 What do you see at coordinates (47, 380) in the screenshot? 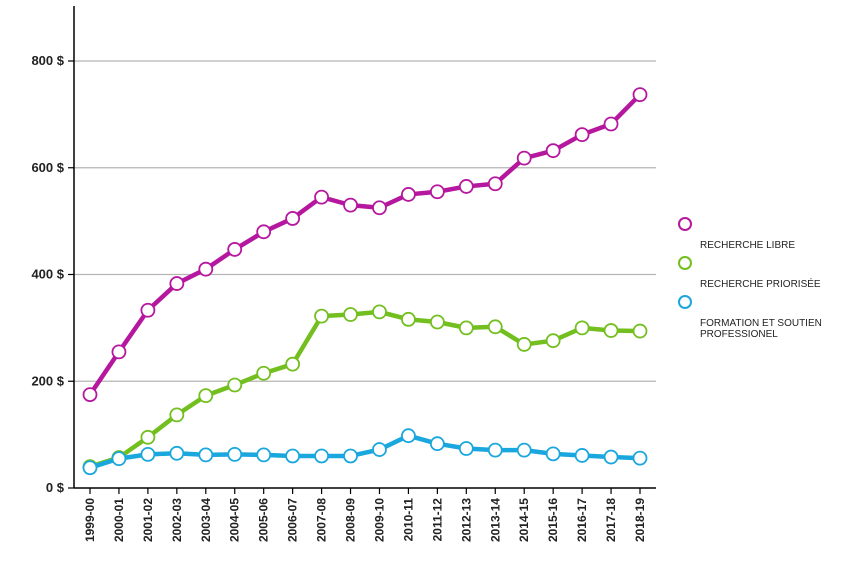
I see `y-tick-label: 200 $` at bounding box center [47, 380].